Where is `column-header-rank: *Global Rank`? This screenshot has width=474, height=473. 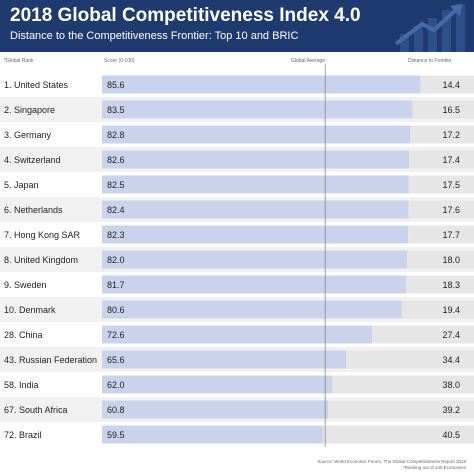
column-header-rank: *Global Rank is located at coordinates (19, 61).